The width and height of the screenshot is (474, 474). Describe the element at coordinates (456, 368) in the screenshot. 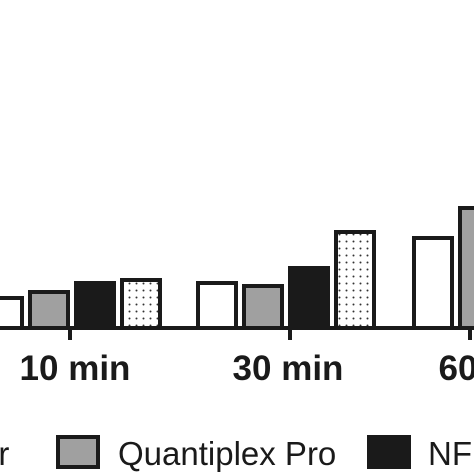

I see `x-tick-label-3: 60` at that location.